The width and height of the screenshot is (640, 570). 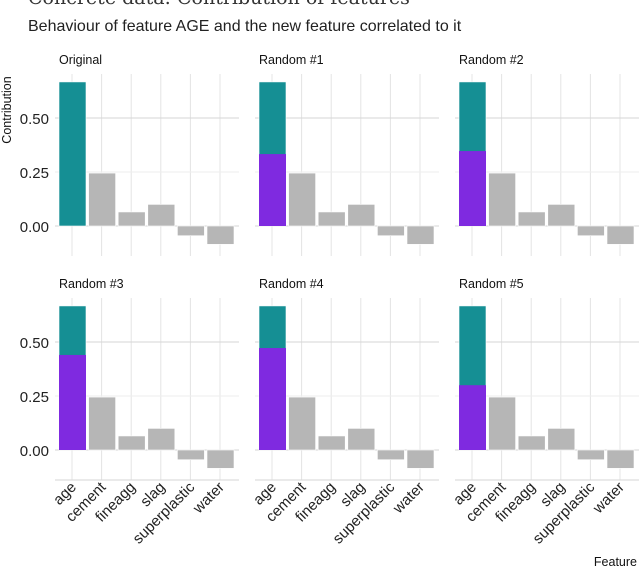 What do you see at coordinates (72, 154) in the screenshot?
I see `bar-age` at bounding box center [72, 154].